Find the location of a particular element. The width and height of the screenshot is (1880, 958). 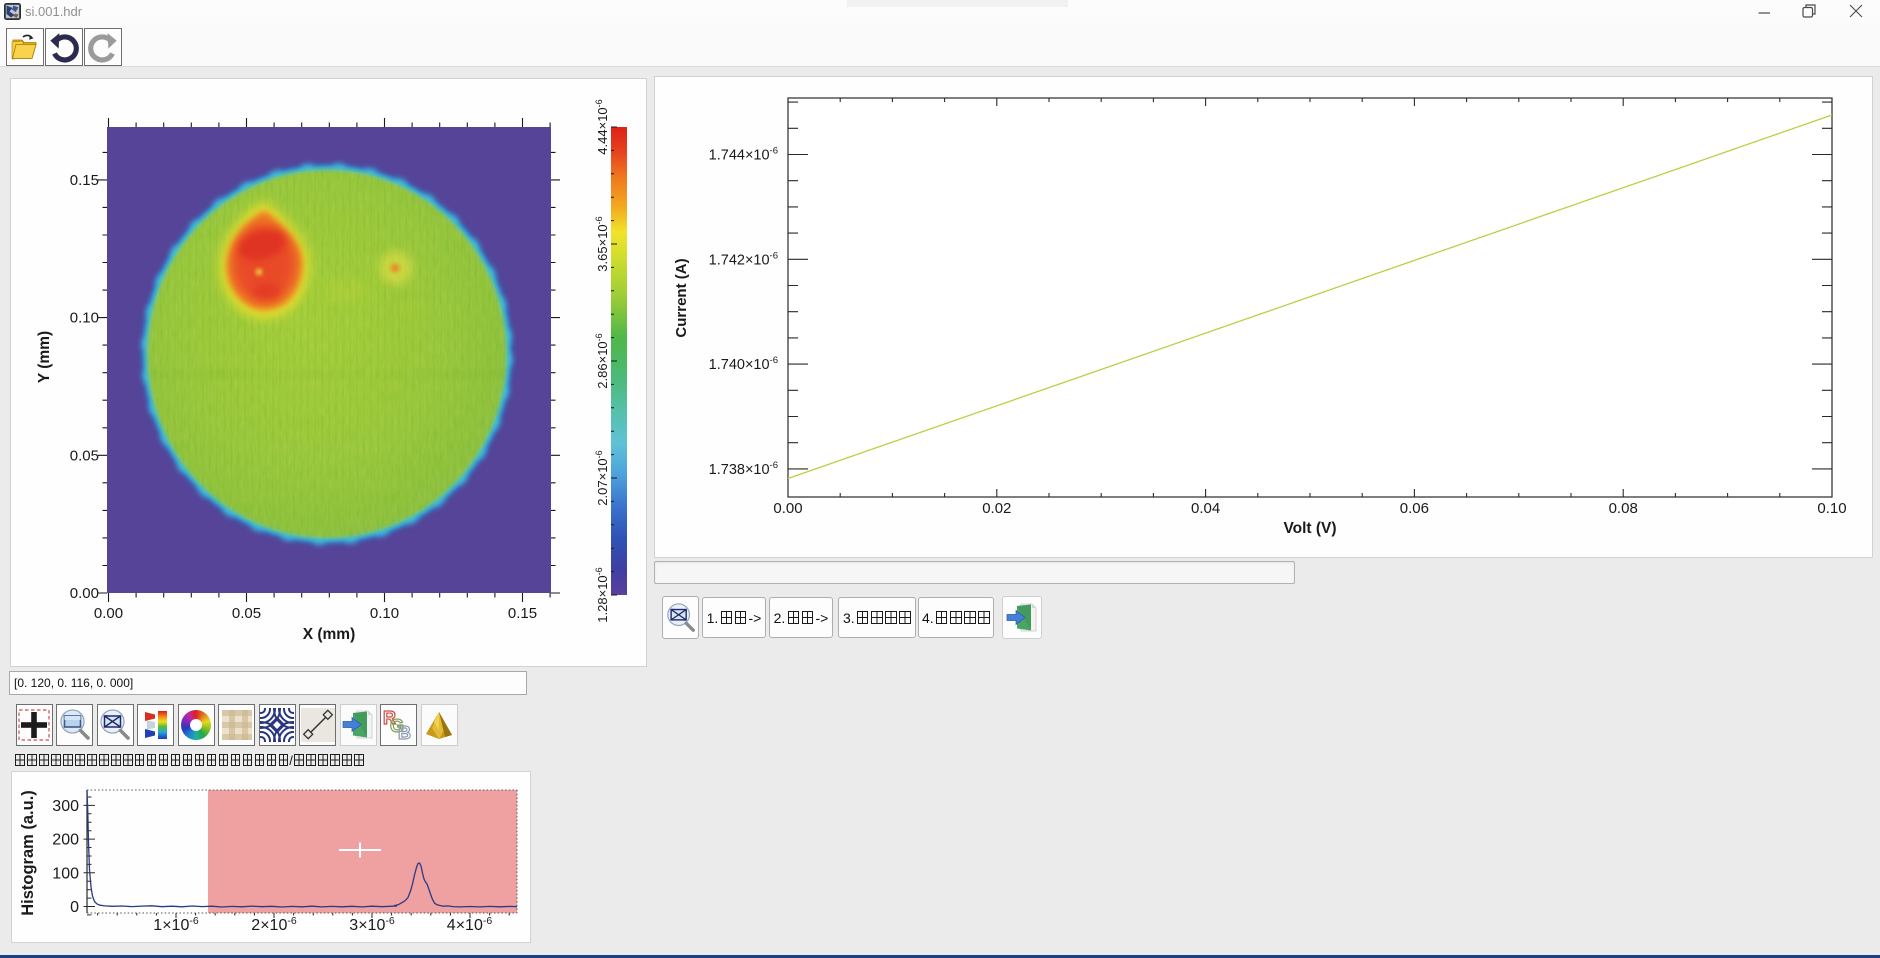

svg-text: Y (mm) is located at coordinates (44, 357).